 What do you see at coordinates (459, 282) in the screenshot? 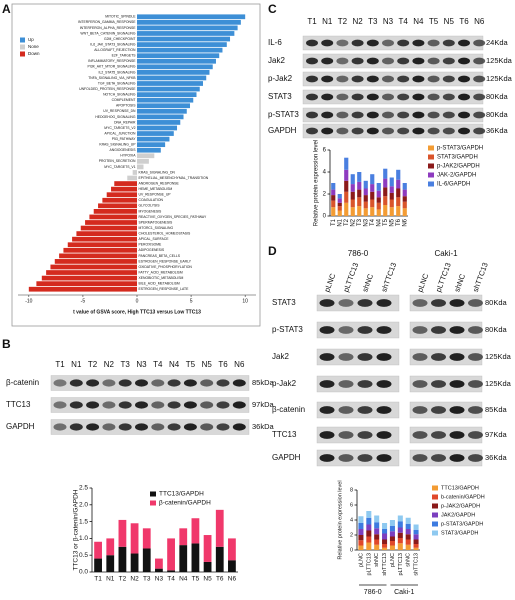
I see `lane-label: shNC` at bounding box center [459, 282].